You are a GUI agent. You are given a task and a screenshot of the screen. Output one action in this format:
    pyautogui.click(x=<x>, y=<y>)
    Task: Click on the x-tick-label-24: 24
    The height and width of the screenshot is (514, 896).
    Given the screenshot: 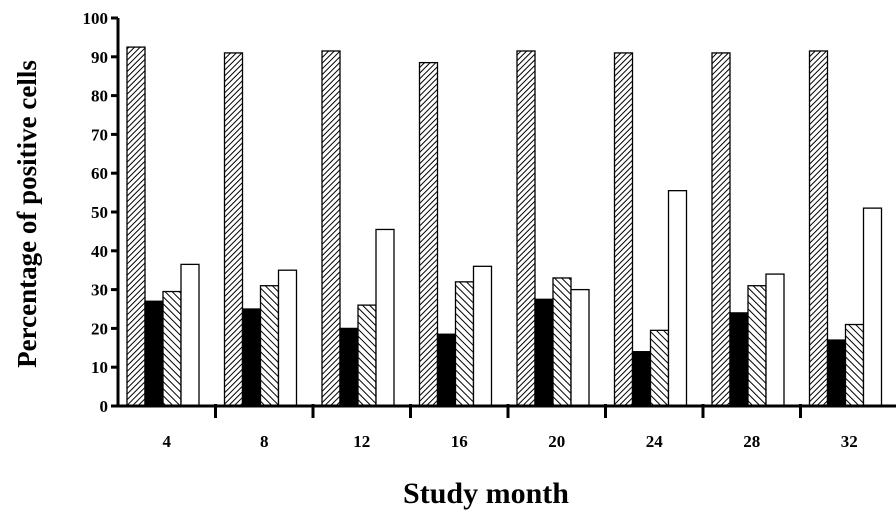 What is the action you would take?
    pyautogui.click(x=655, y=441)
    